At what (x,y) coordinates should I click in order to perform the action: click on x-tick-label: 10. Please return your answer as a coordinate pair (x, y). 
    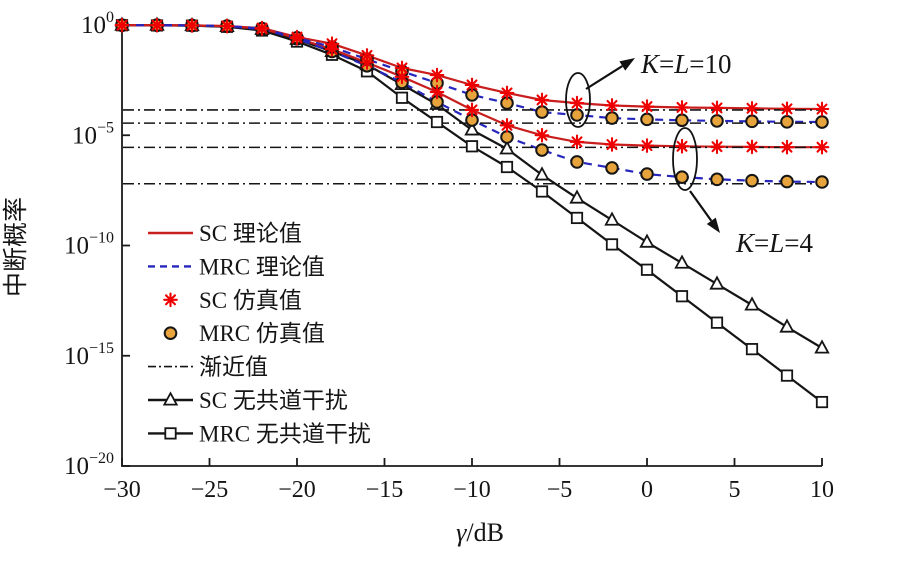
    Looking at the image, I should click on (822, 490).